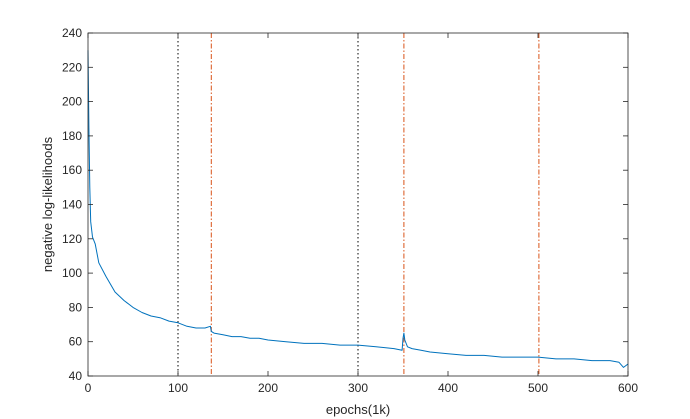 The image size is (690, 419). I want to click on x-tick-label: 0, so click(88, 388).